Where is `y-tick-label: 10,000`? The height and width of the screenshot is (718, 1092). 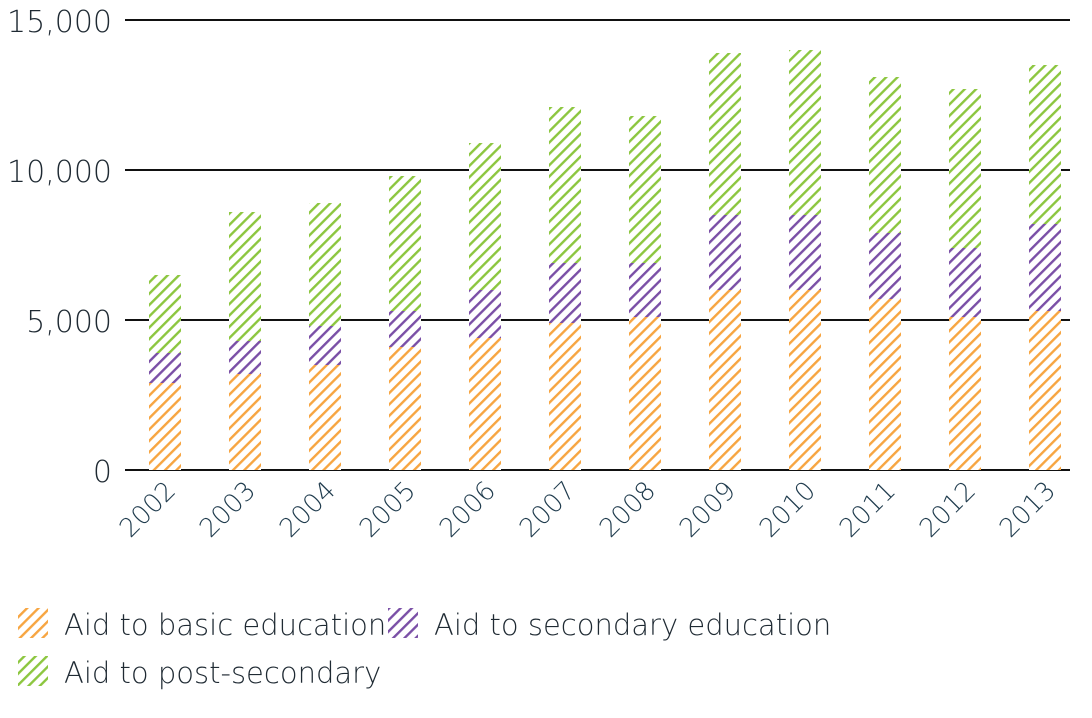
y-tick-label: 10,000 is located at coordinates (59, 172).